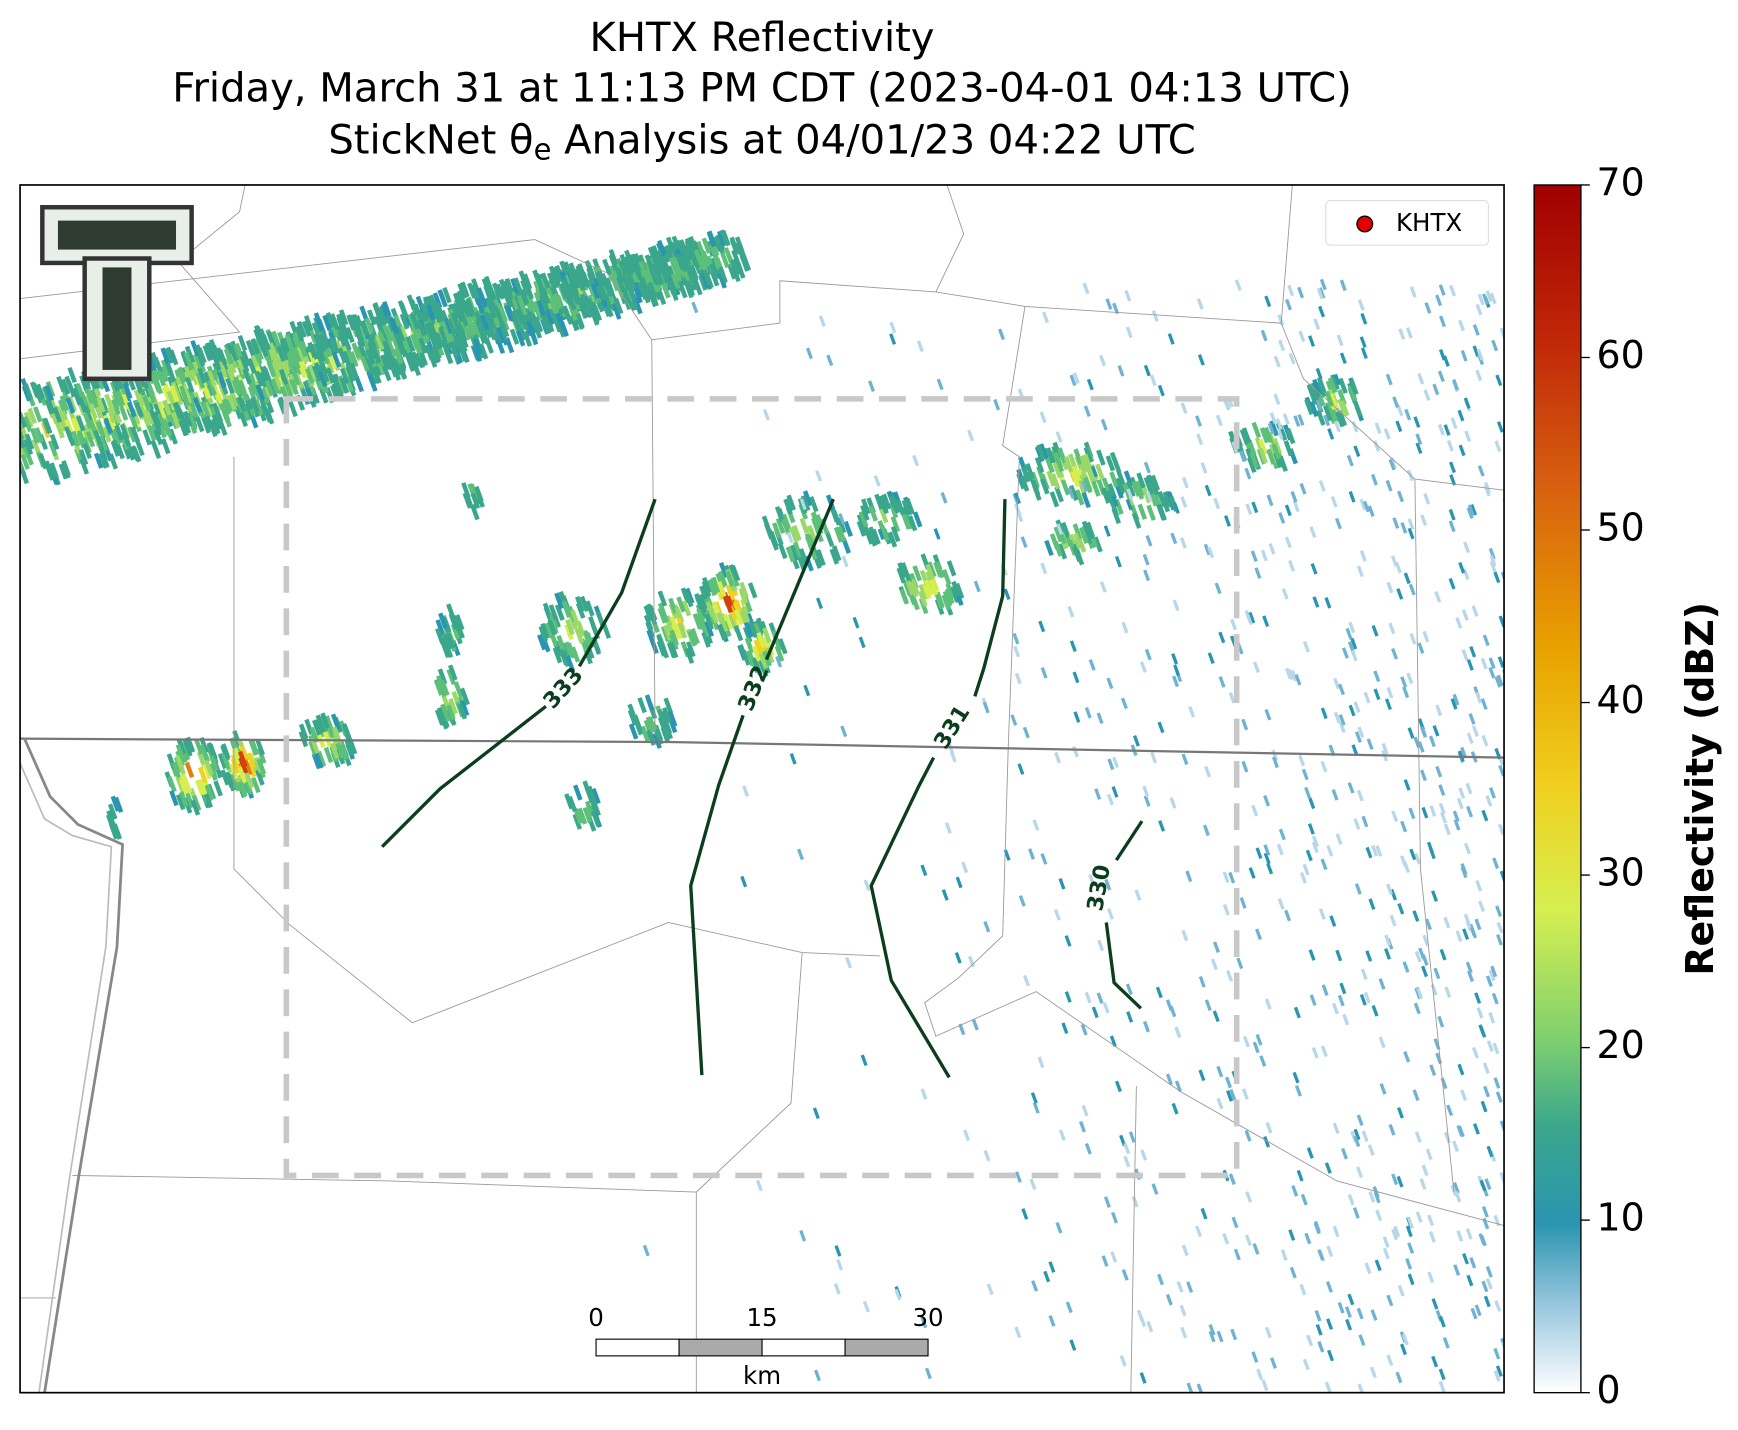 The width and height of the screenshot is (1738, 1430). I want to click on colorbar-gradient, so click(1557, 789).